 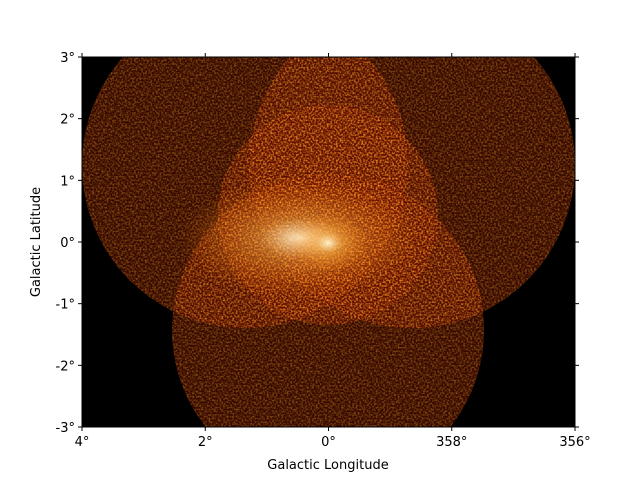 What do you see at coordinates (67, 120) in the screenshot?
I see `y-tick-label: 2°` at bounding box center [67, 120].